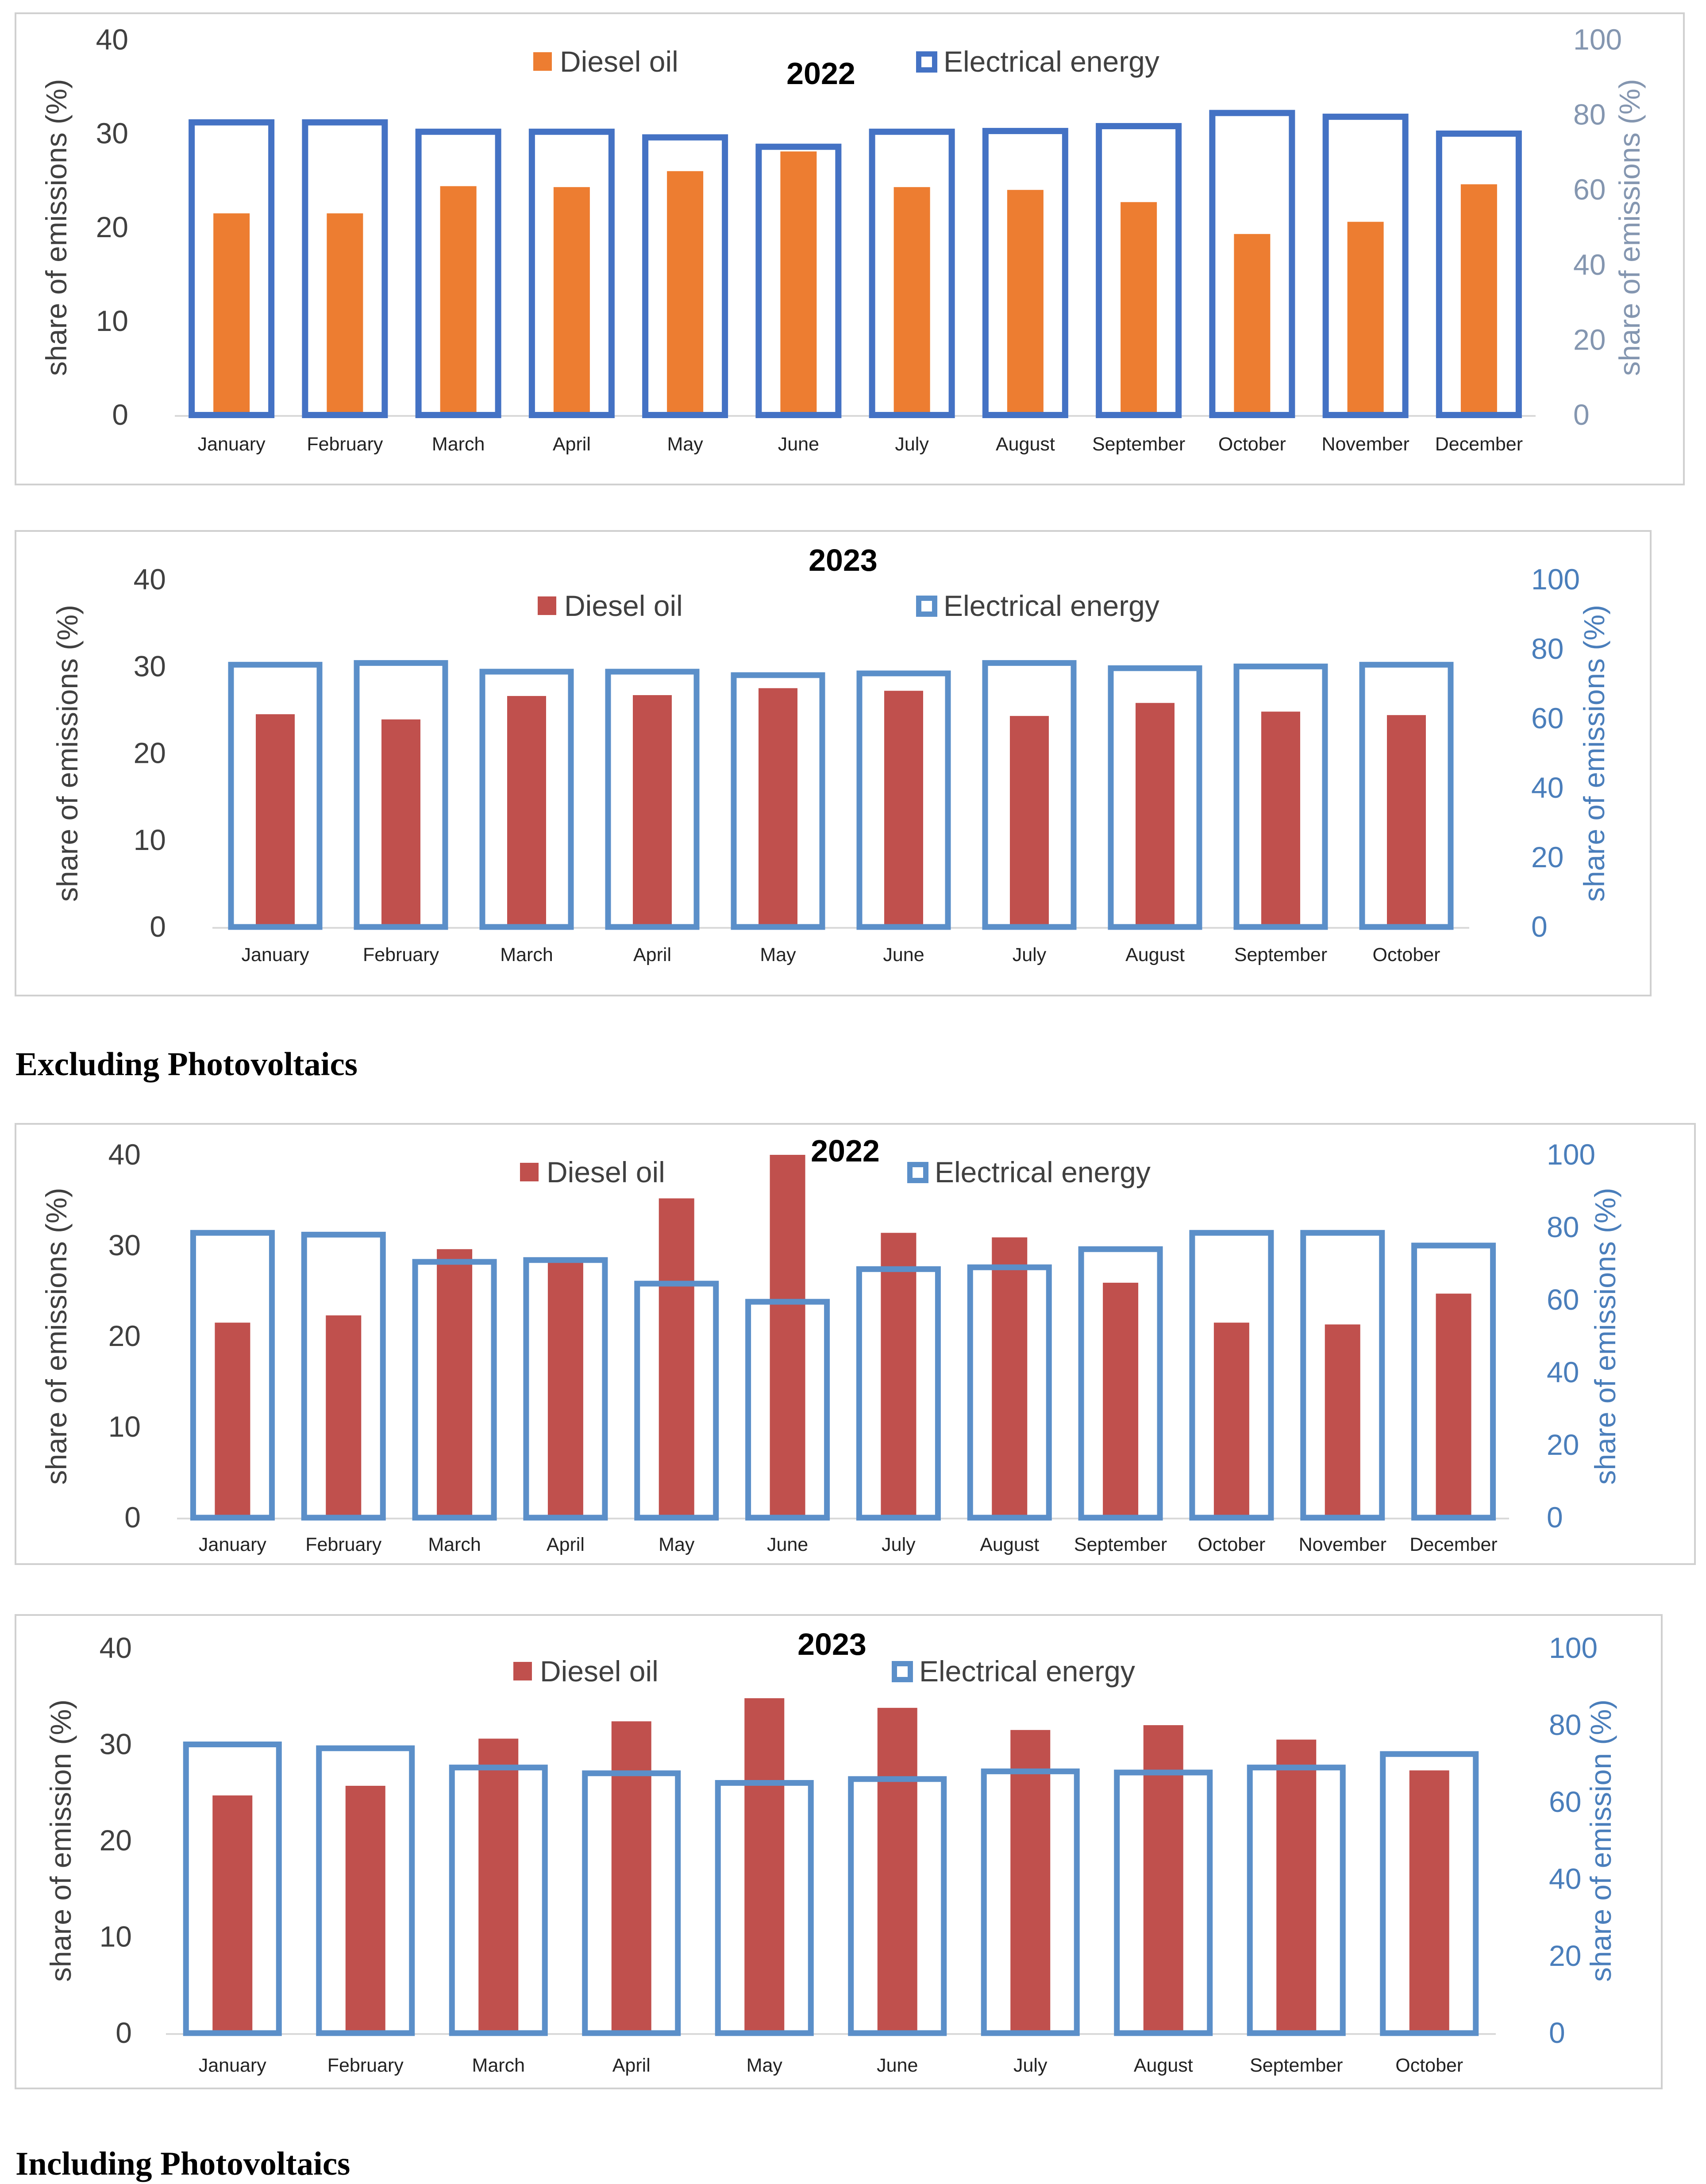  What do you see at coordinates (1453, 1405) in the screenshot?
I see `chart3-bar-diesel-december` at bounding box center [1453, 1405].